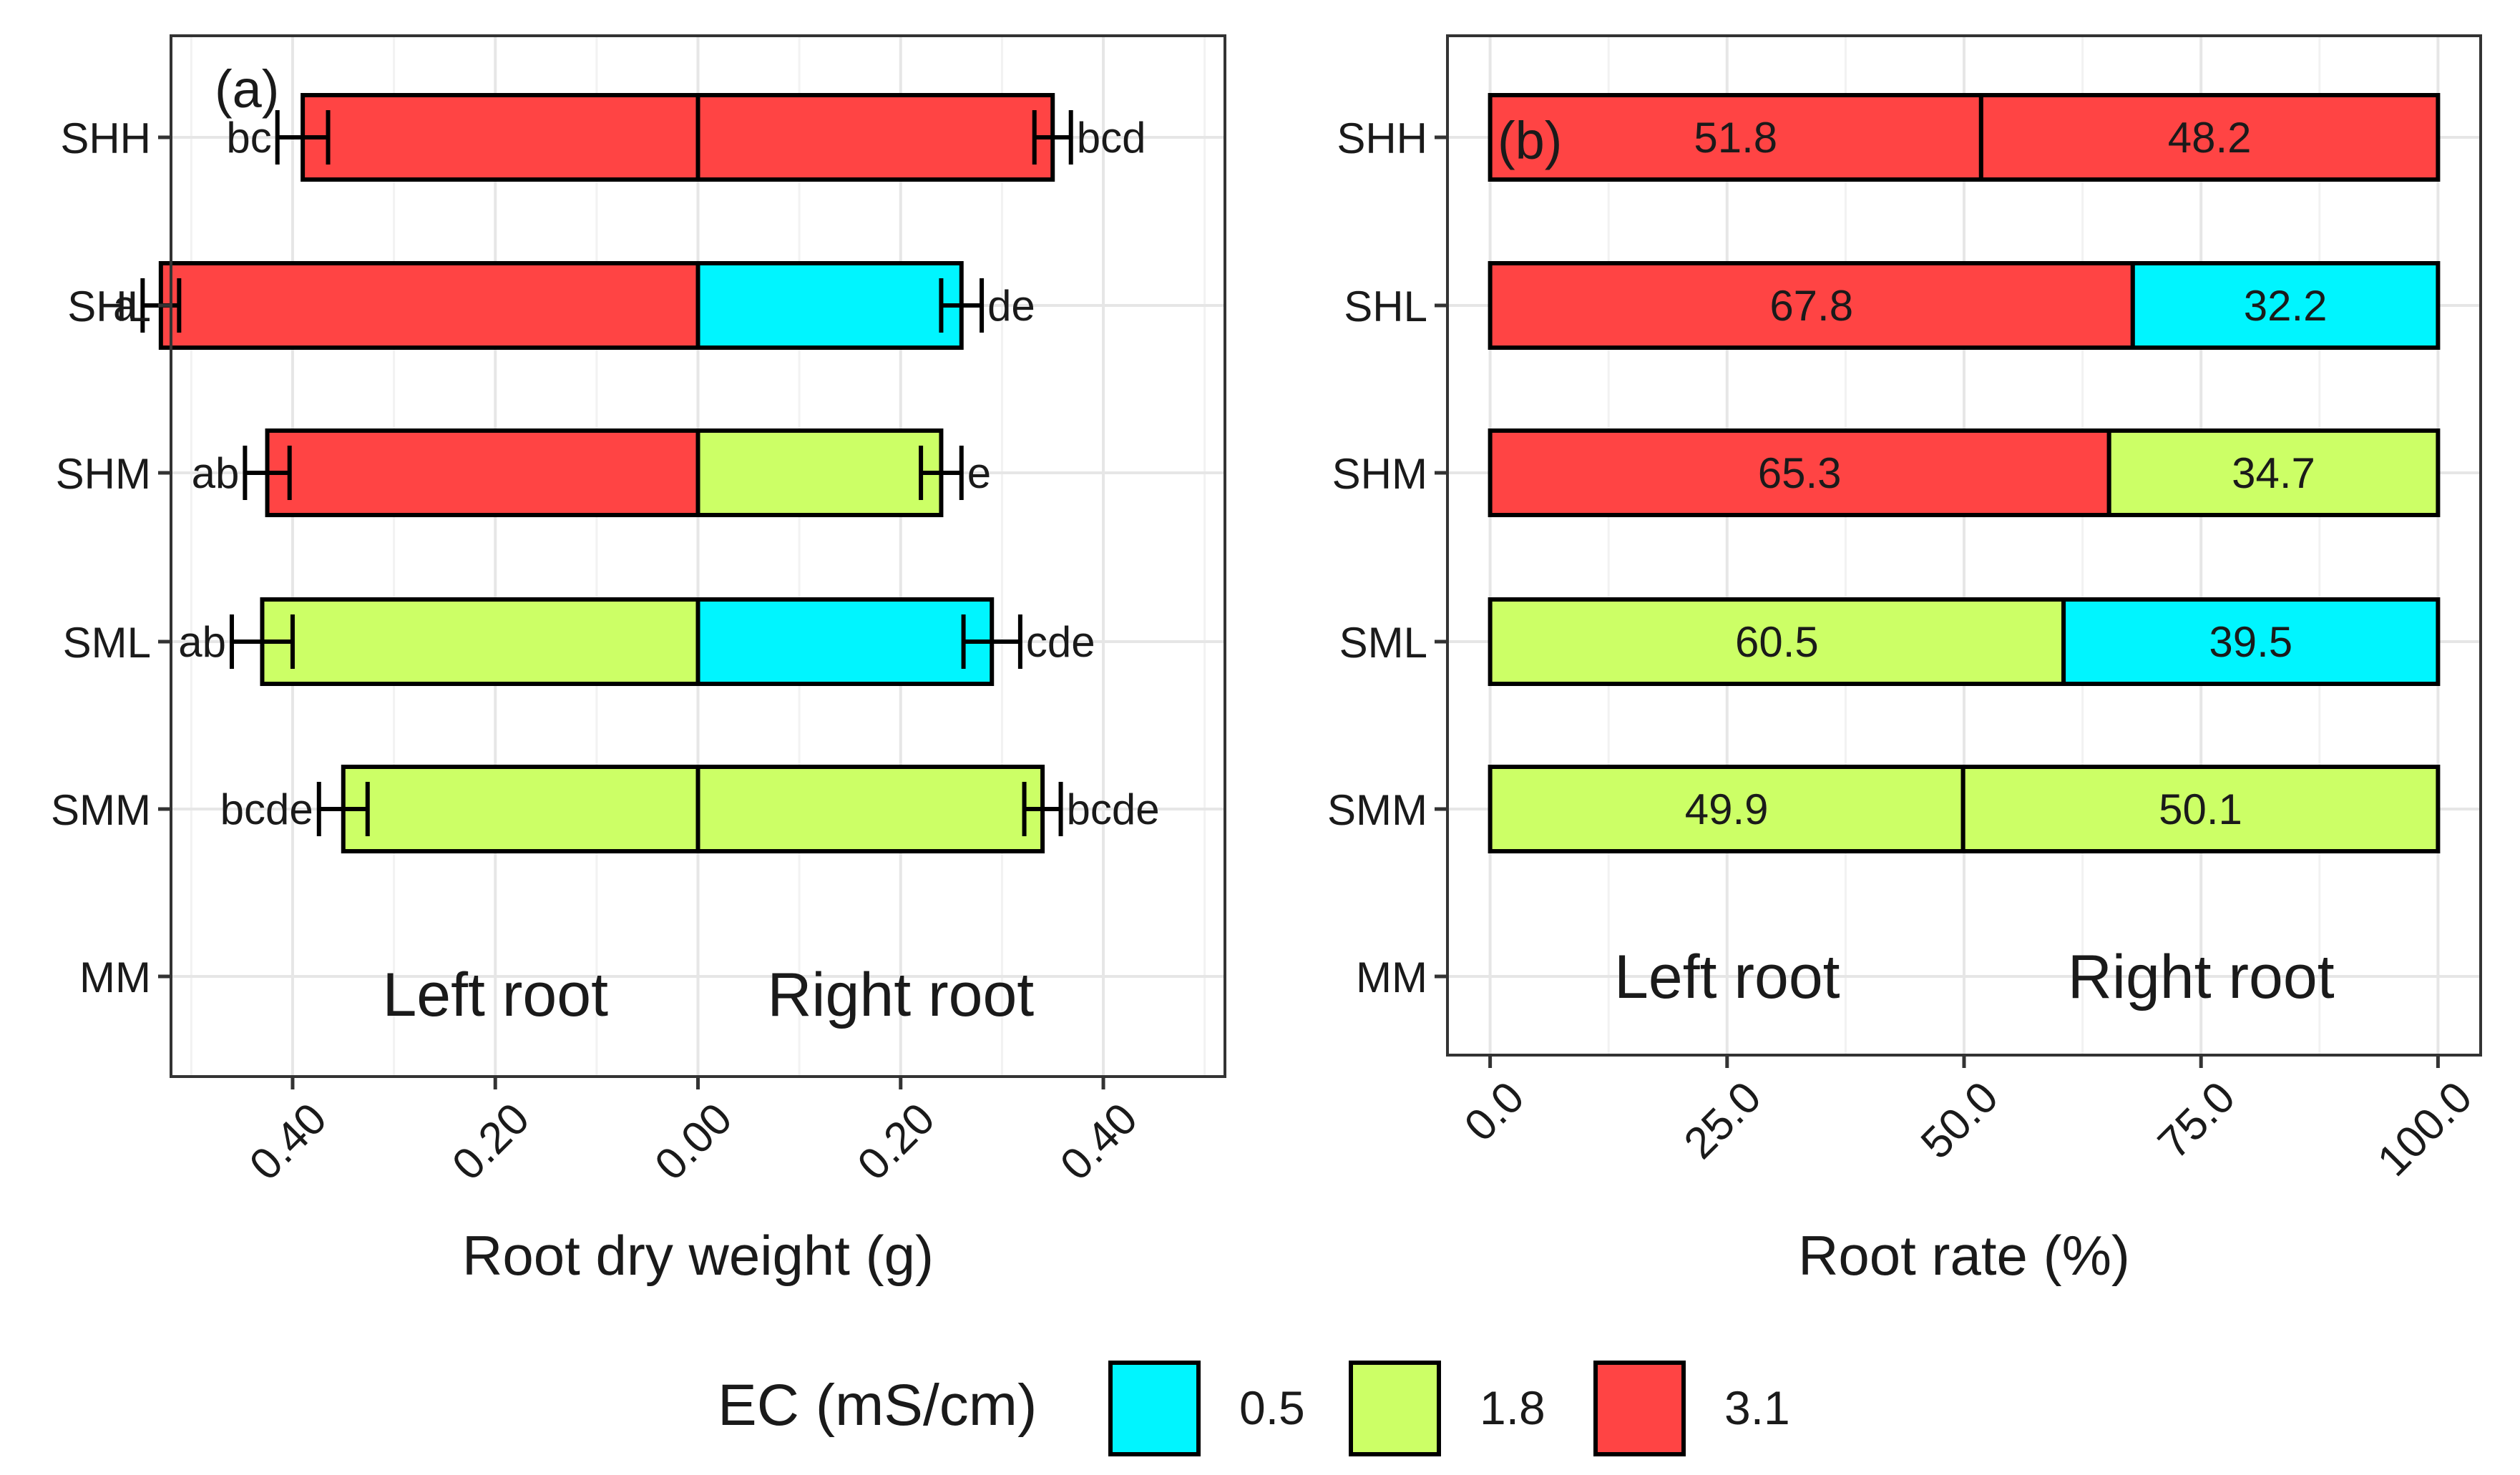 The width and height of the screenshot is (2520, 1475). I want to click on bar-label-left-SHM: 65.3, so click(1800, 473).